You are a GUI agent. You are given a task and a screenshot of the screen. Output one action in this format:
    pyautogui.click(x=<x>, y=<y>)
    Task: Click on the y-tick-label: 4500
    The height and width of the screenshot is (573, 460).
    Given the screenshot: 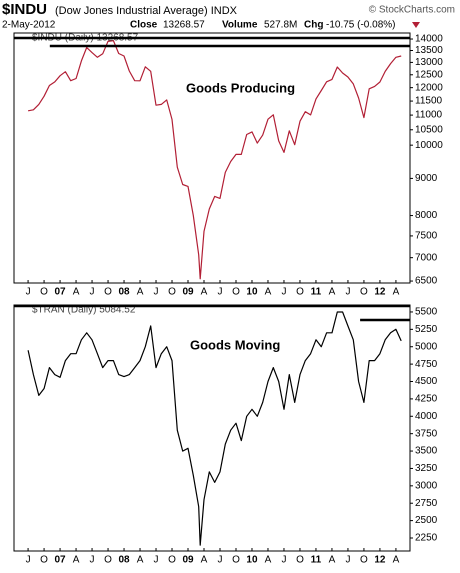 What is the action you would take?
    pyautogui.click(x=426, y=381)
    